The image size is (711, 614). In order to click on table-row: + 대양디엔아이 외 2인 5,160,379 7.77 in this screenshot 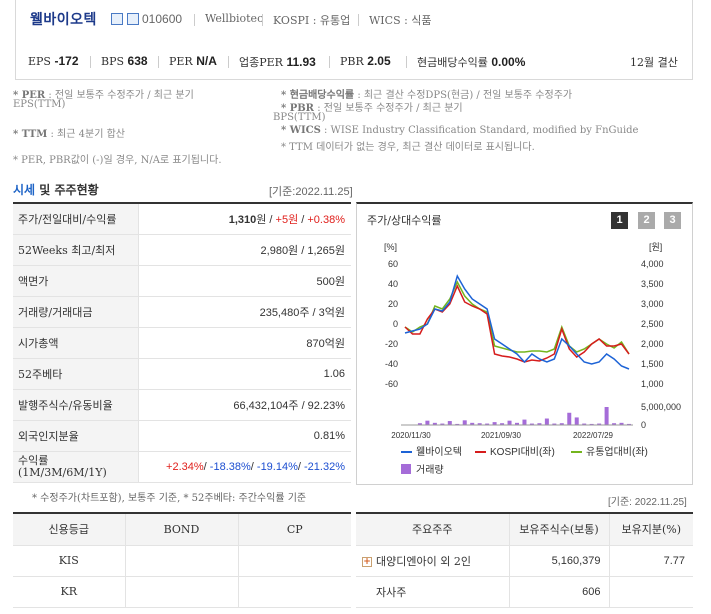, I will do `click(524, 561)`.